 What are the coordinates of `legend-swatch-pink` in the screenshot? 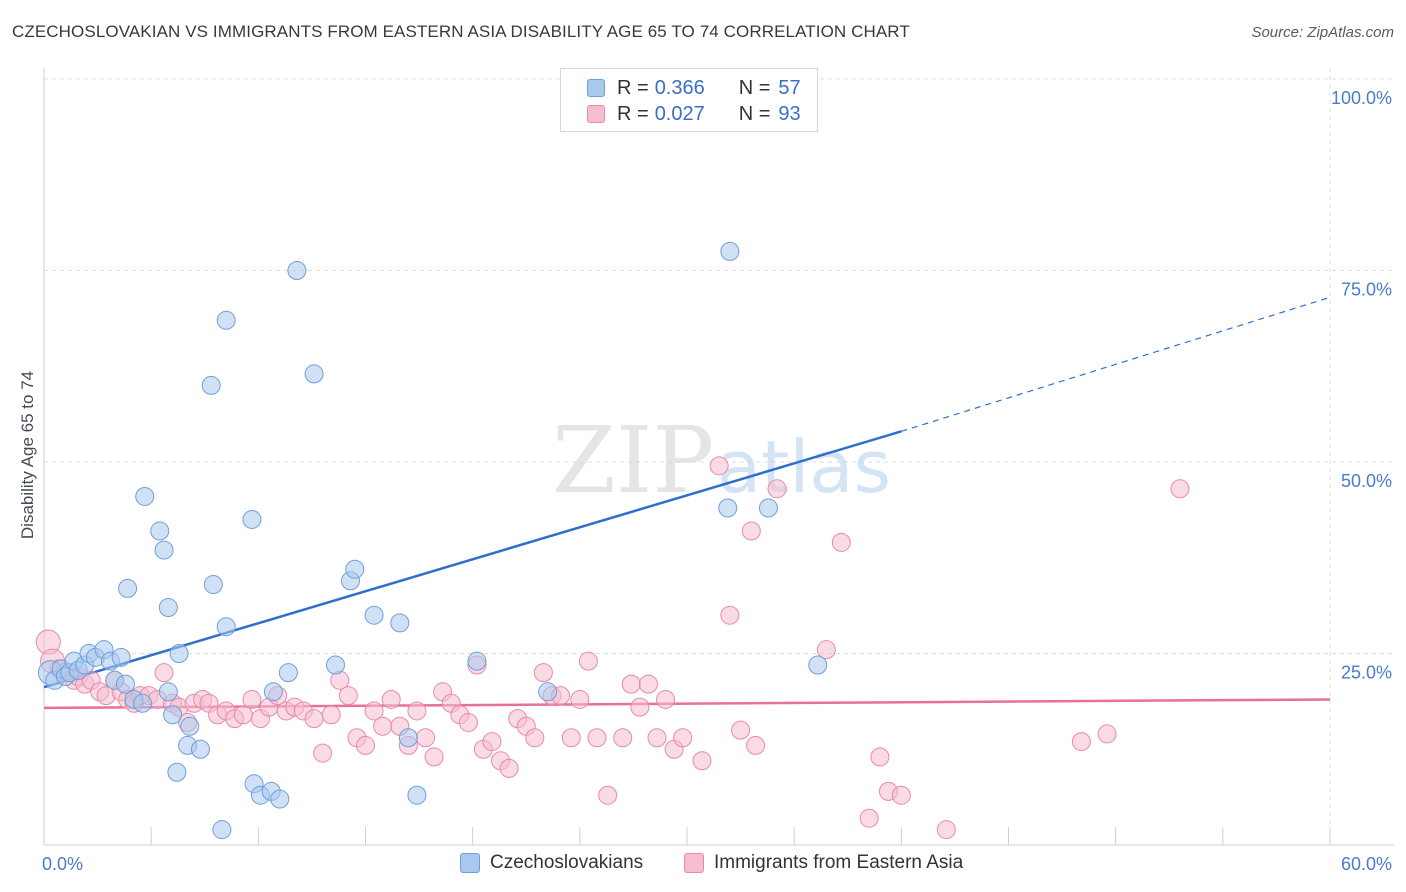 It's located at (596, 114).